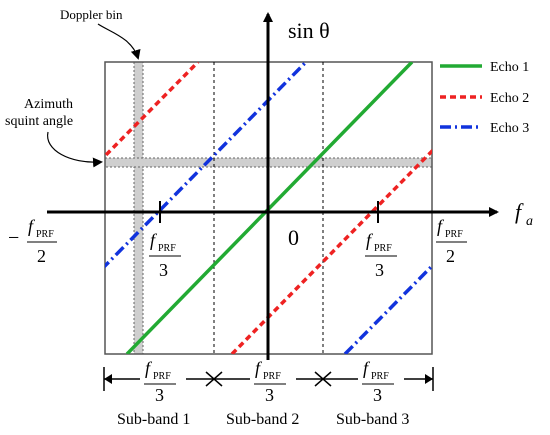  I want to click on doppler-bin-column, so click(138, 208).